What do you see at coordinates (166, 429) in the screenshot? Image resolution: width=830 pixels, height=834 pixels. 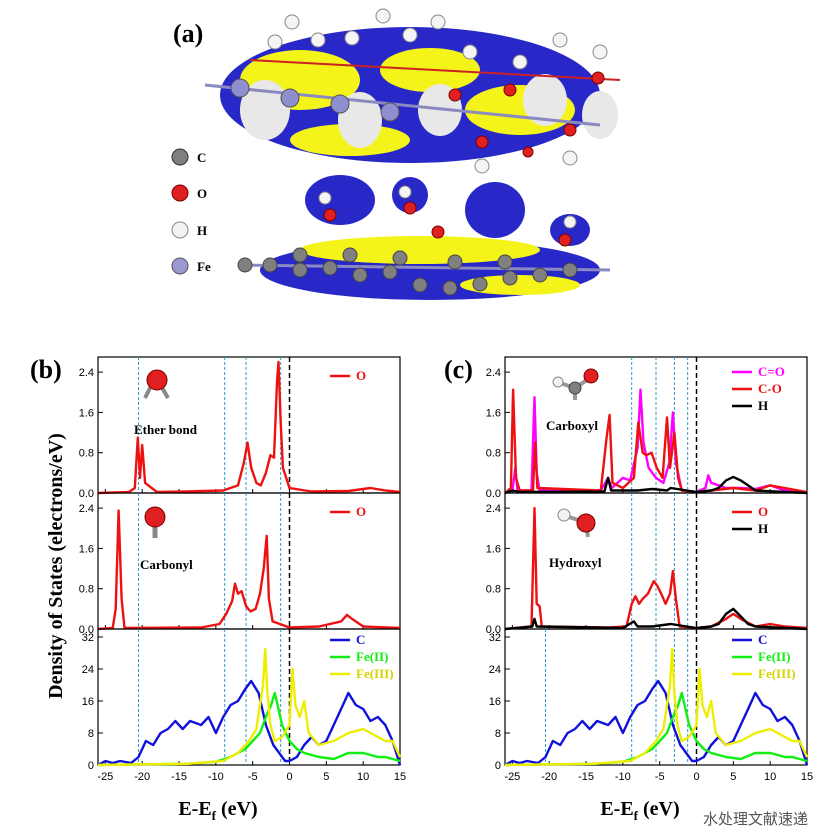 I see `molecule-label: Ether bond` at bounding box center [166, 429].